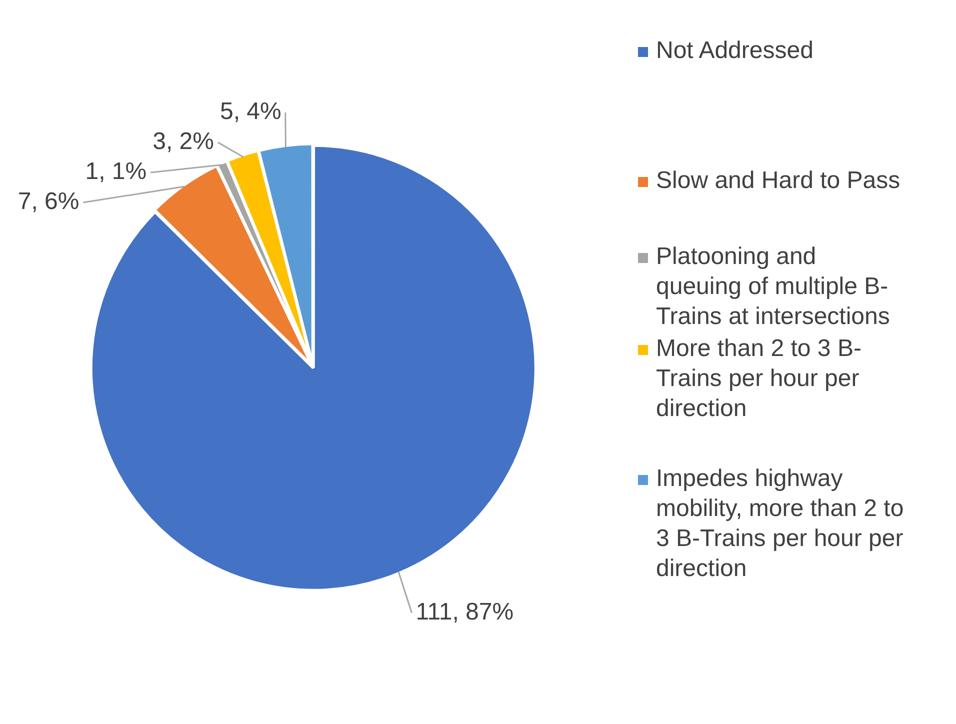 The height and width of the screenshot is (724, 956). Describe the element at coordinates (116, 172) in the screenshot. I see `data-label: 1, 1%` at that location.